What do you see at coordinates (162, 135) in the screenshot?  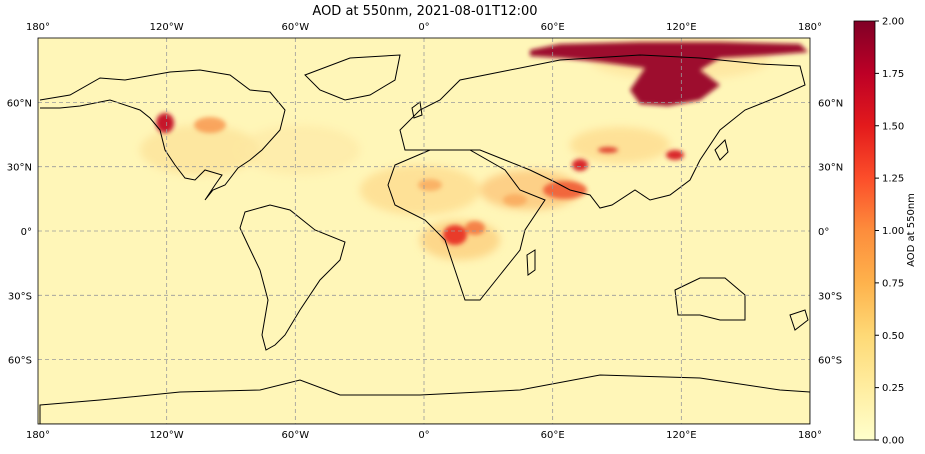 I see `coastline-north-america` at bounding box center [162, 135].